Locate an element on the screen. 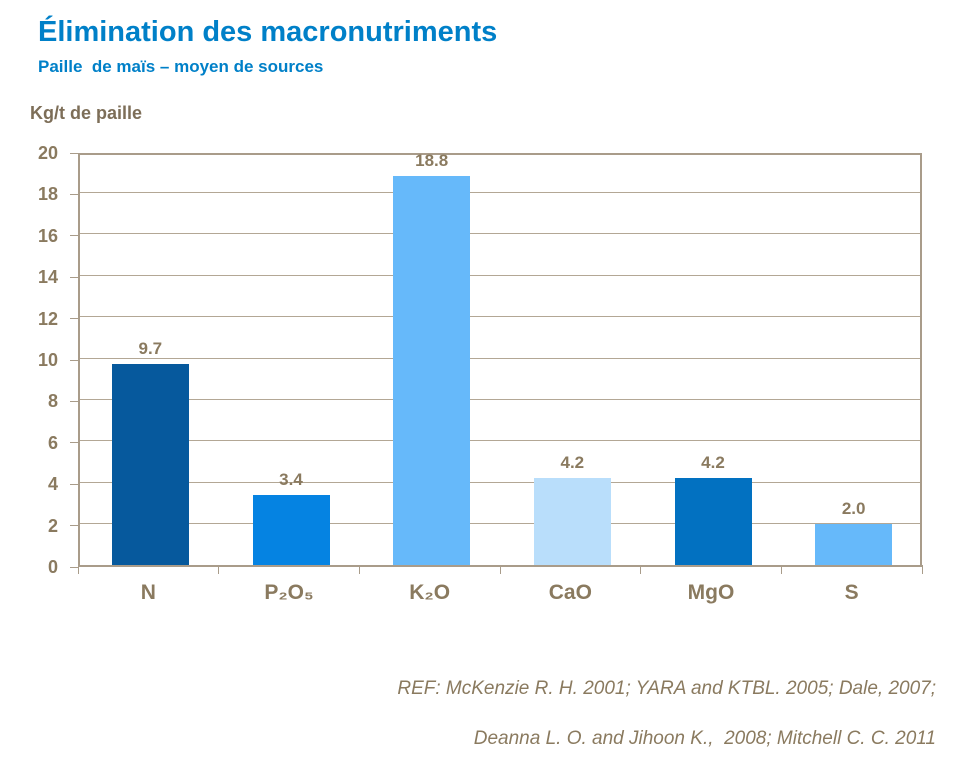  y-tick-label: 0 is located at coordinates (52, 567).